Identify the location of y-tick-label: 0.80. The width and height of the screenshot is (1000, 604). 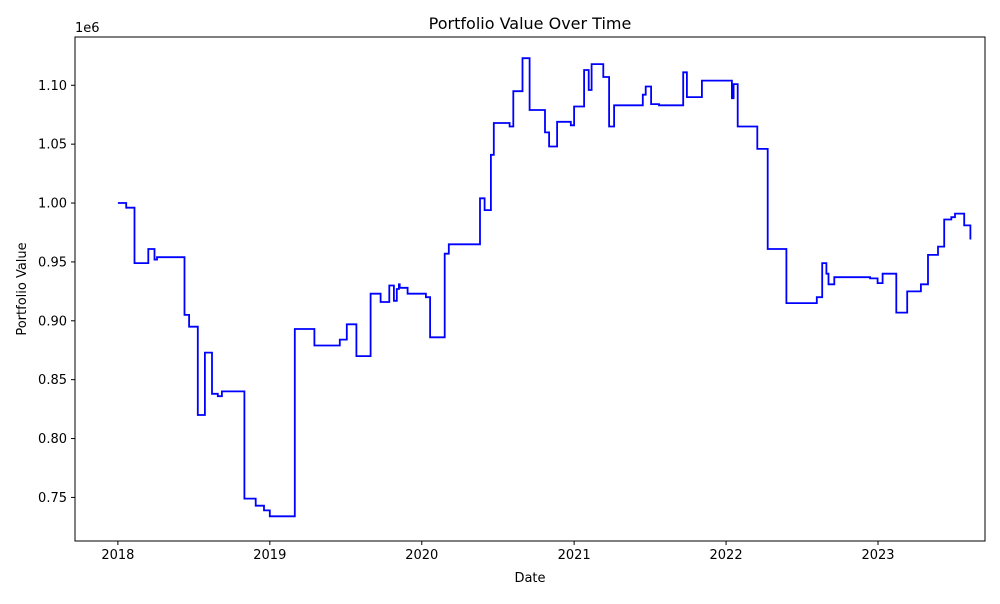
(52, 439).